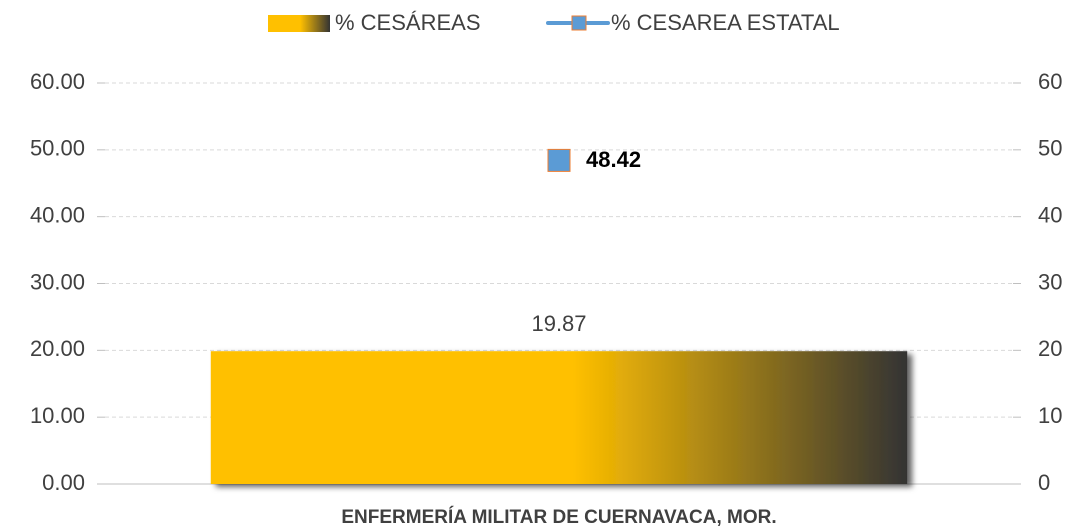 This screenshot has height=530, width=1072. I want to click on x-tick-label: ENFERMERÍA MILITAR DE CUERNAVACA, MOR., so click(558, 517).